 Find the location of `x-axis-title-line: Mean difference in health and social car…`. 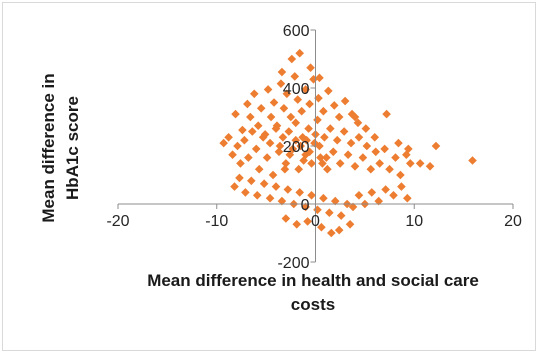

x-axis-title-line: Mean difference in health and social car… is located at coordinates (313, 280).